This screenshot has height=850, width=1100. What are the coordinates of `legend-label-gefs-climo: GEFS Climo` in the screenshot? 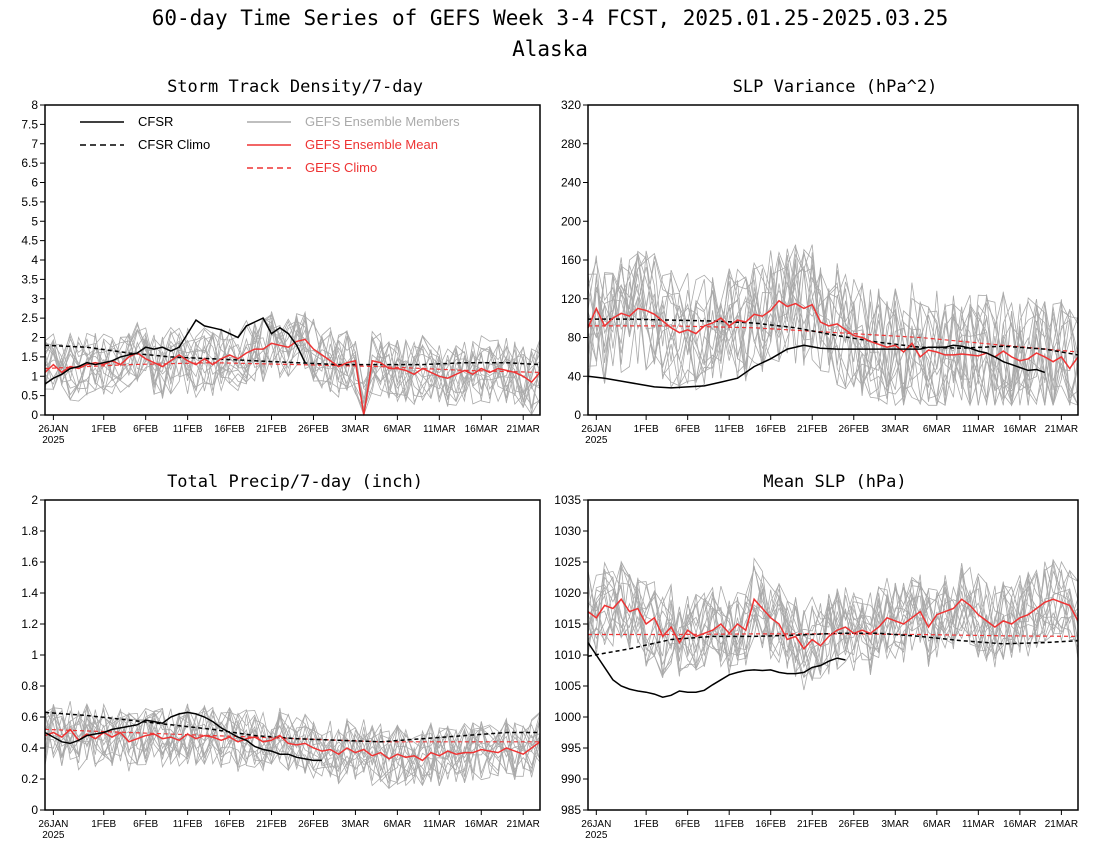 It's located at (341, 167).